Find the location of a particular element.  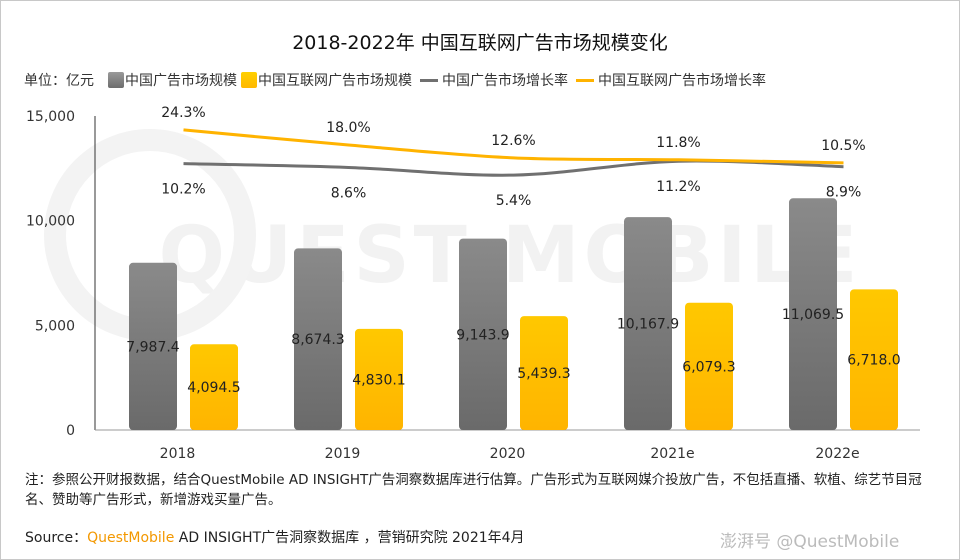

line-data-label: 8.6% is located at coordinates (349, 193).